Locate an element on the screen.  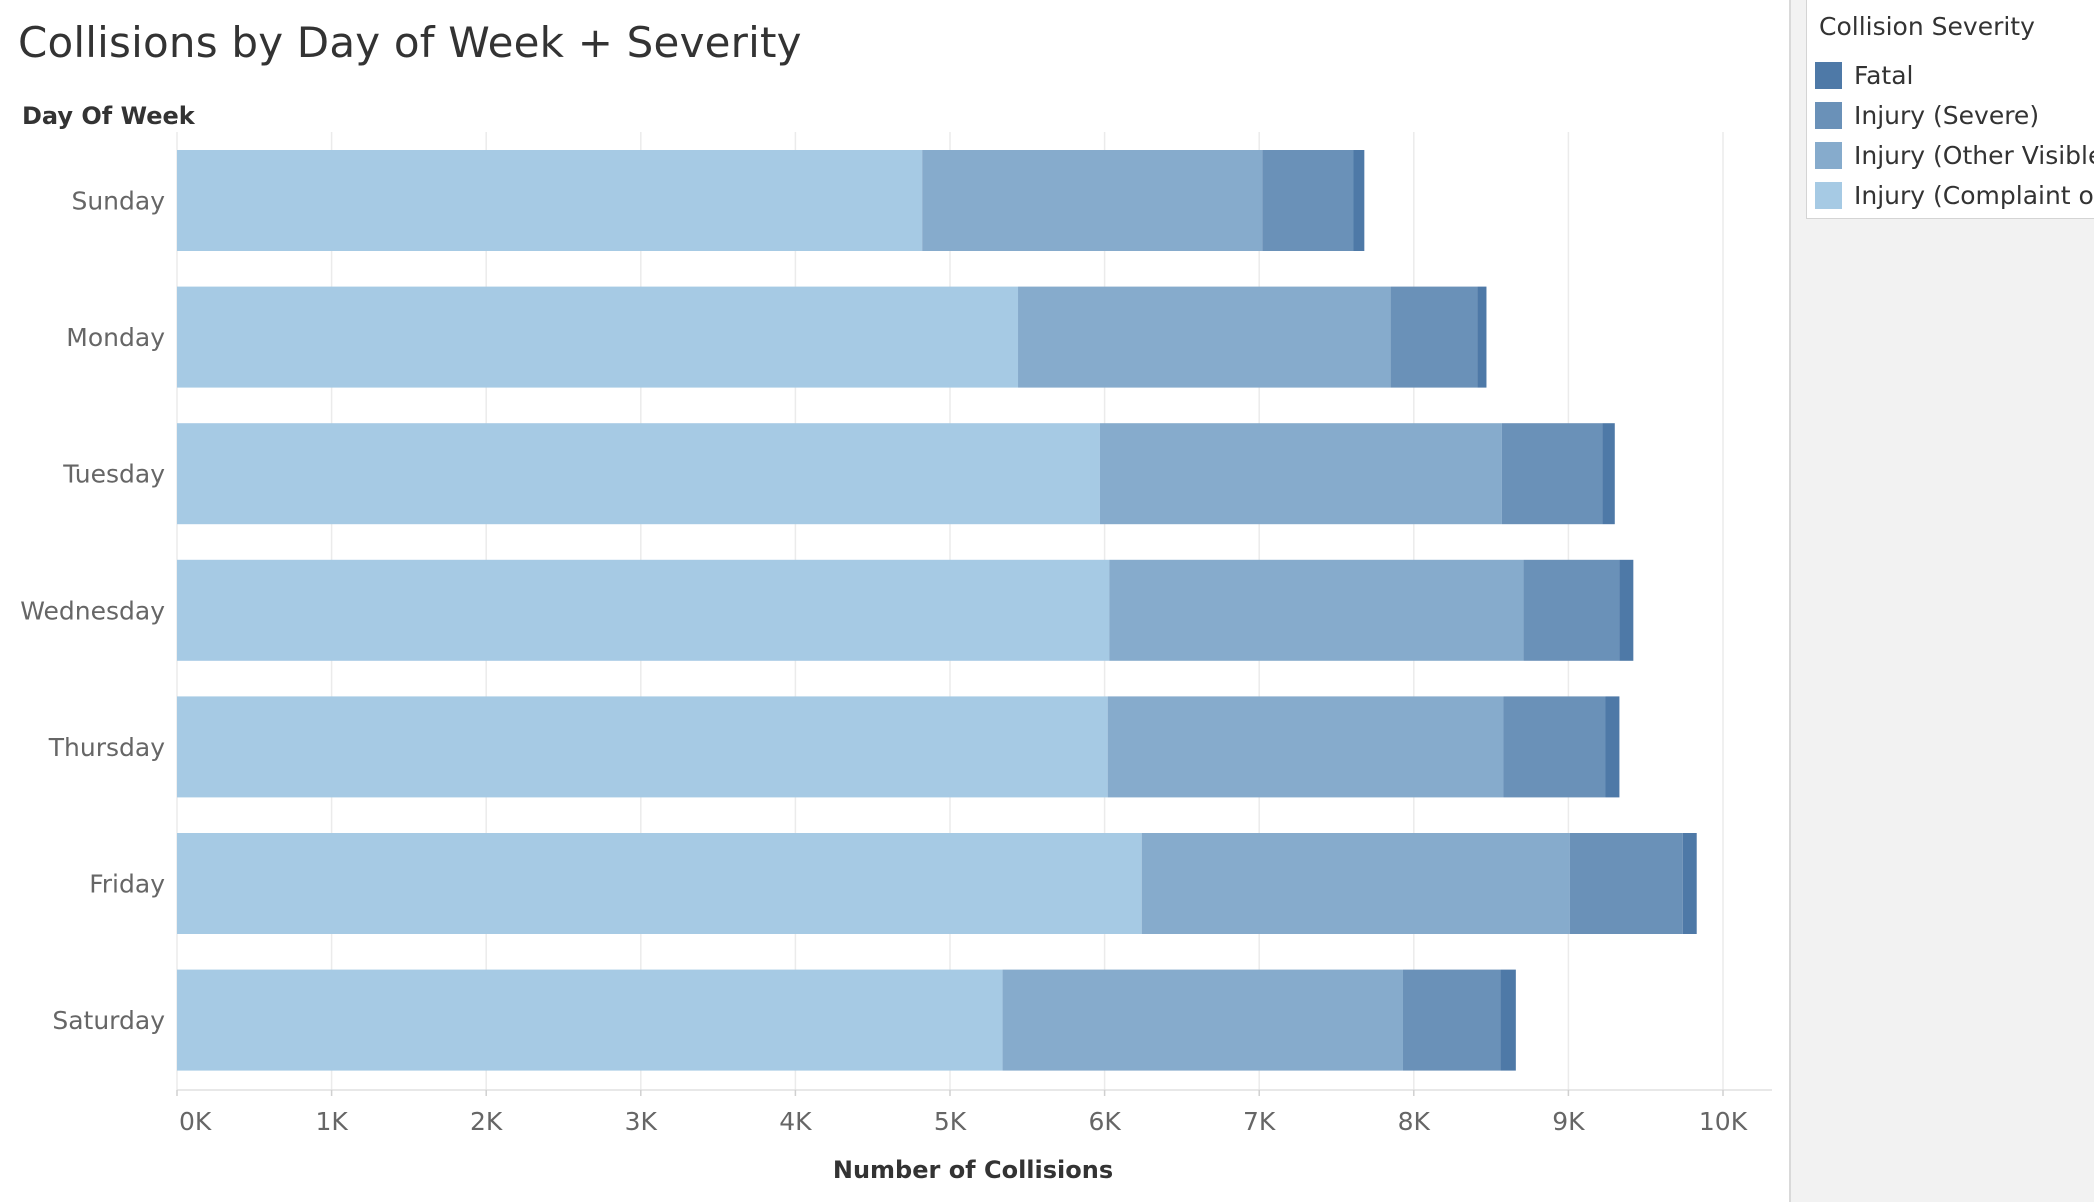
bar-segment: Friday — Injury (Severe): 730 is located at coordinates (1626, 883).